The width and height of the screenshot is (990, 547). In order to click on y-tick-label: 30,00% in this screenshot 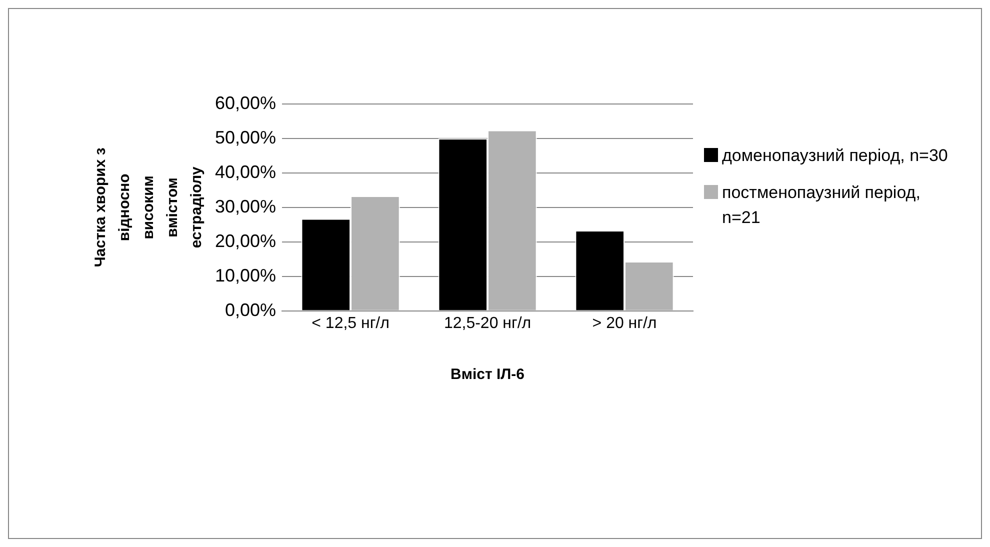, I will do `click(245, 206)`.